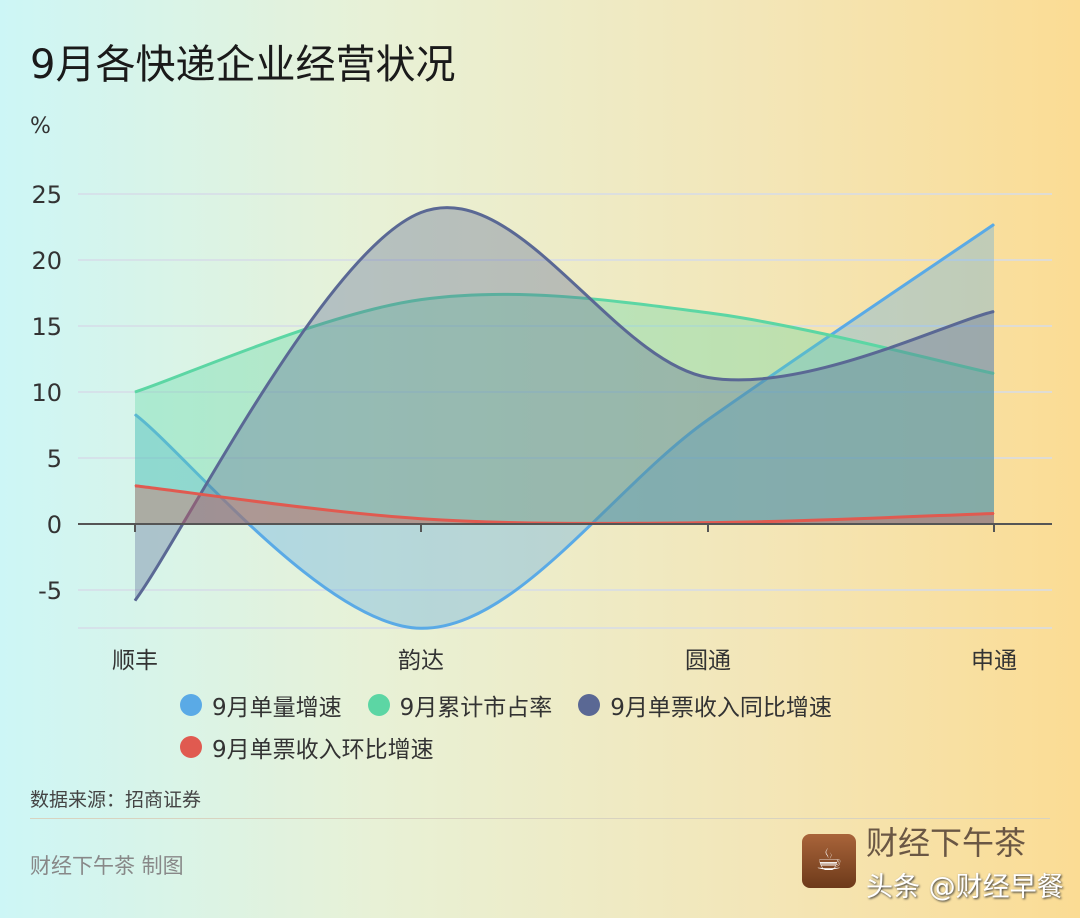 The image size is (1080, 918). What do you see at coordinates (829, 861) in the screenshot?
I see `teacup-logo-icon: ☕` at bounding box center [829, 861].